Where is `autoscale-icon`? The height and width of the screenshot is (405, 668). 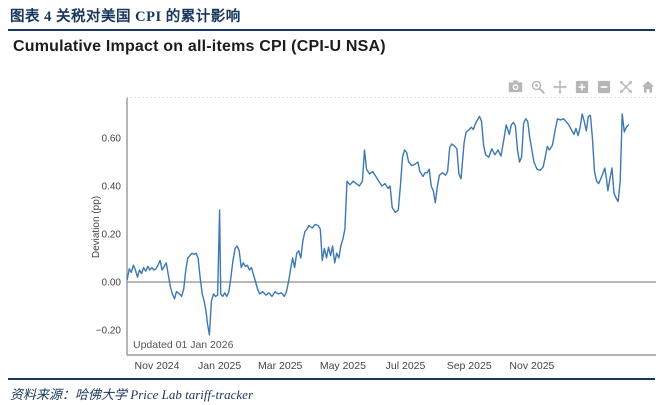
autoscale-icon is located at coordinates (625, 86).